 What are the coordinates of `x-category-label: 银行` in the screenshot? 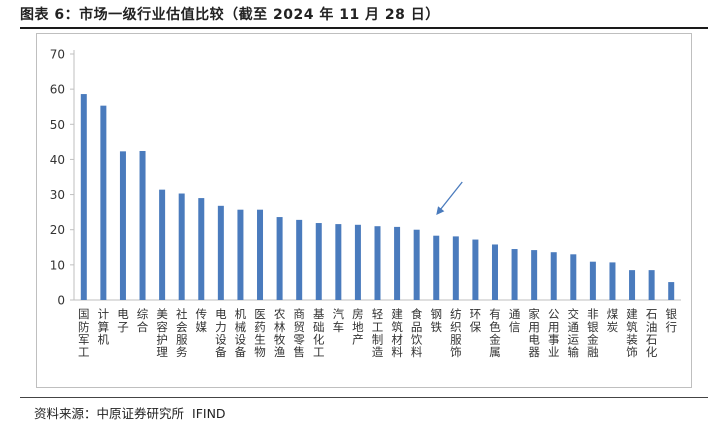 It's located at (671, 320).